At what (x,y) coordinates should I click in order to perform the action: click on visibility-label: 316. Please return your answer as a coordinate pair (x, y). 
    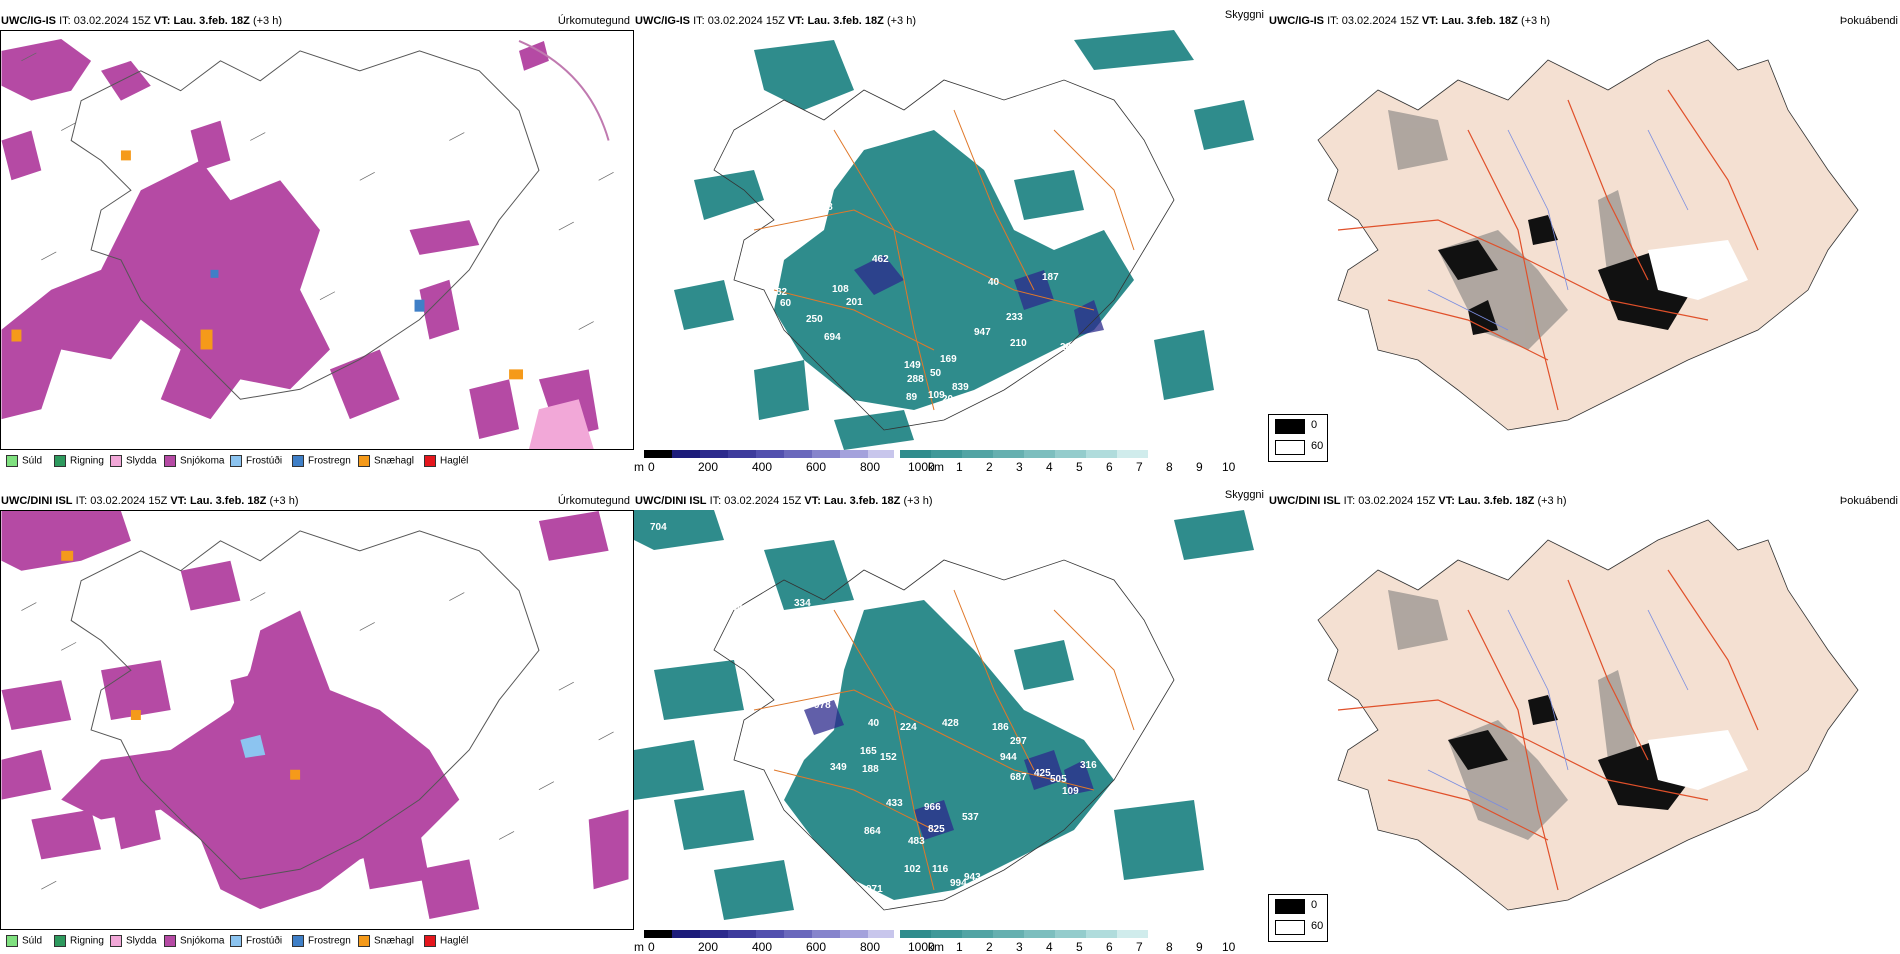
    Looking at the image, I should click on (1088, 765).